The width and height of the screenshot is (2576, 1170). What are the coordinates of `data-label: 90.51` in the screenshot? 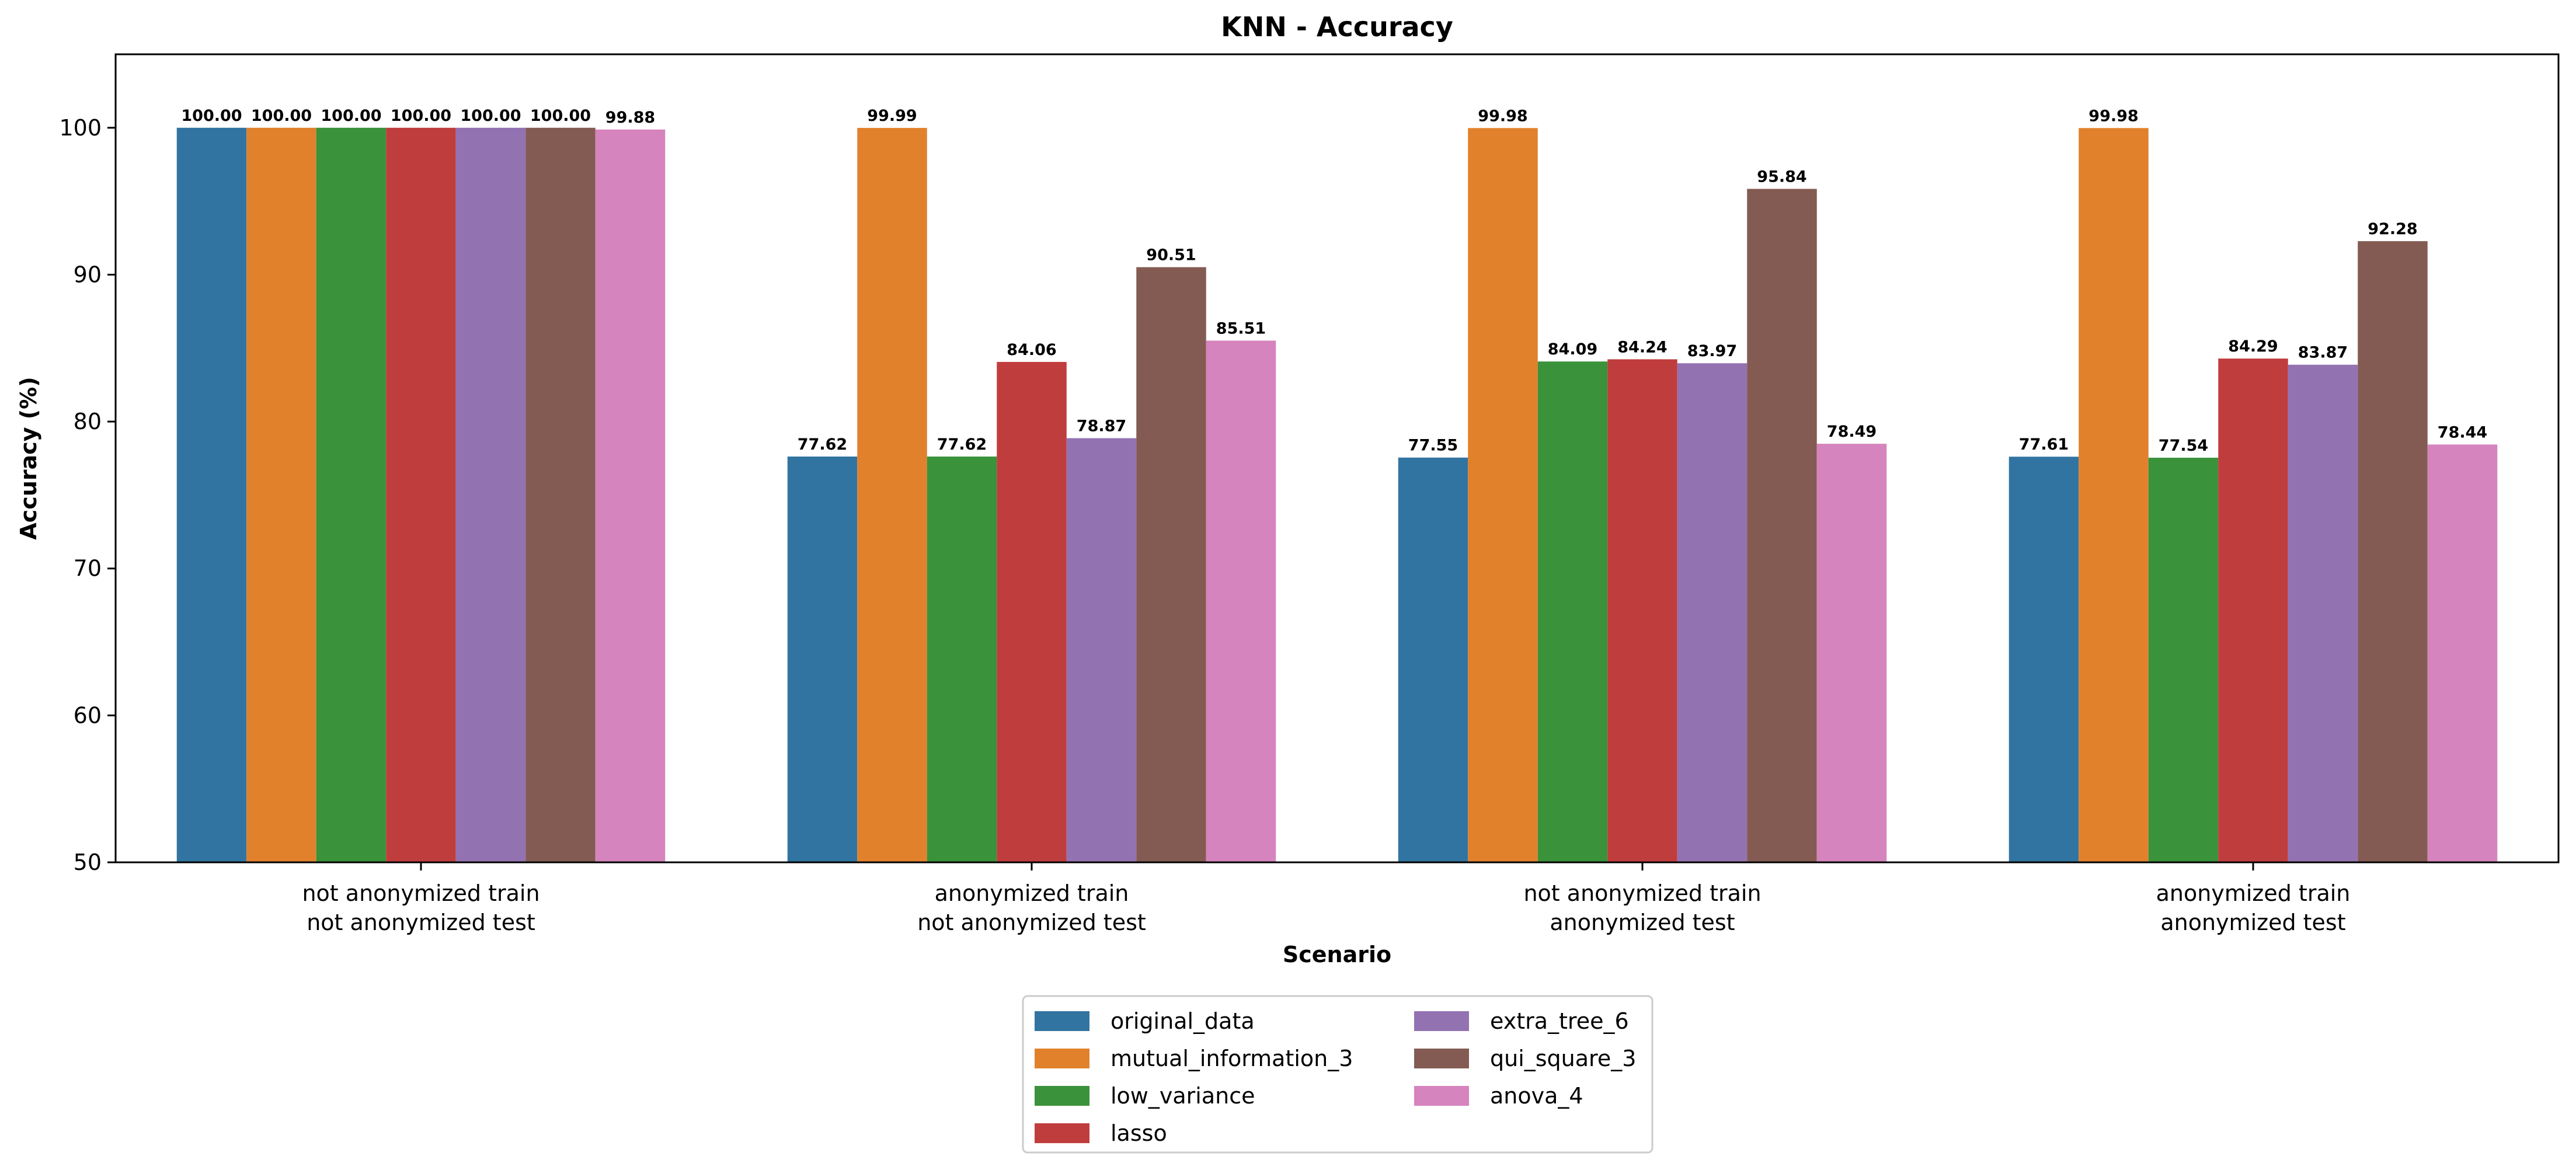 It's located at (1171, 255).